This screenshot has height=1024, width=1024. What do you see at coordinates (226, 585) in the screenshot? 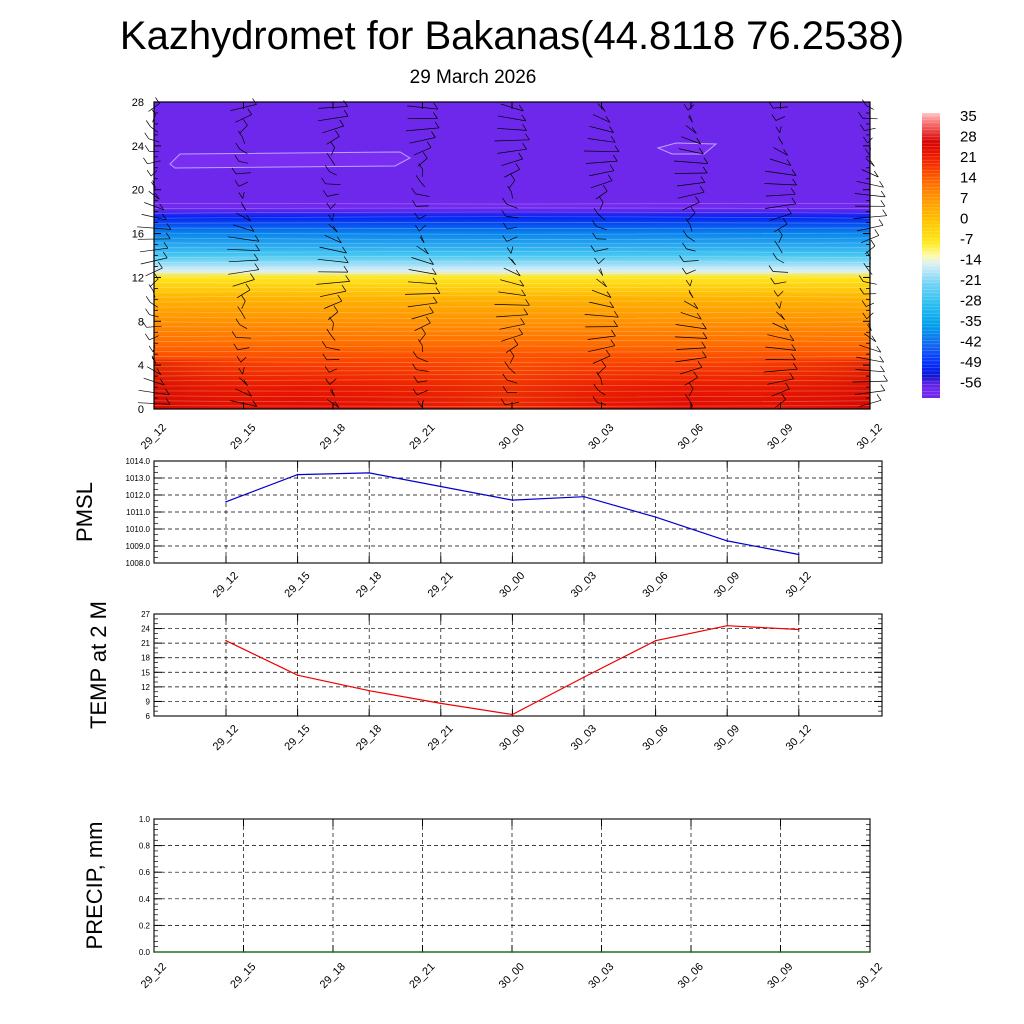
I see `x-tick-label: 29_12` at bounding box center [226, 585].